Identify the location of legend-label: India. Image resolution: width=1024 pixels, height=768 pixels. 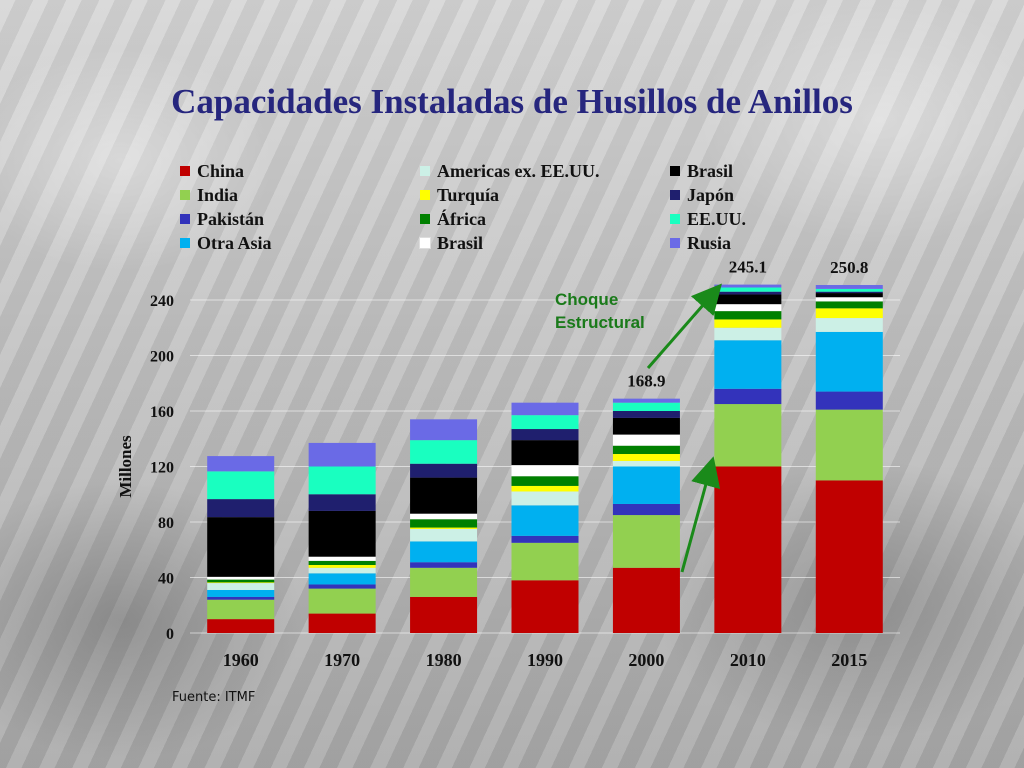
(218, 194).